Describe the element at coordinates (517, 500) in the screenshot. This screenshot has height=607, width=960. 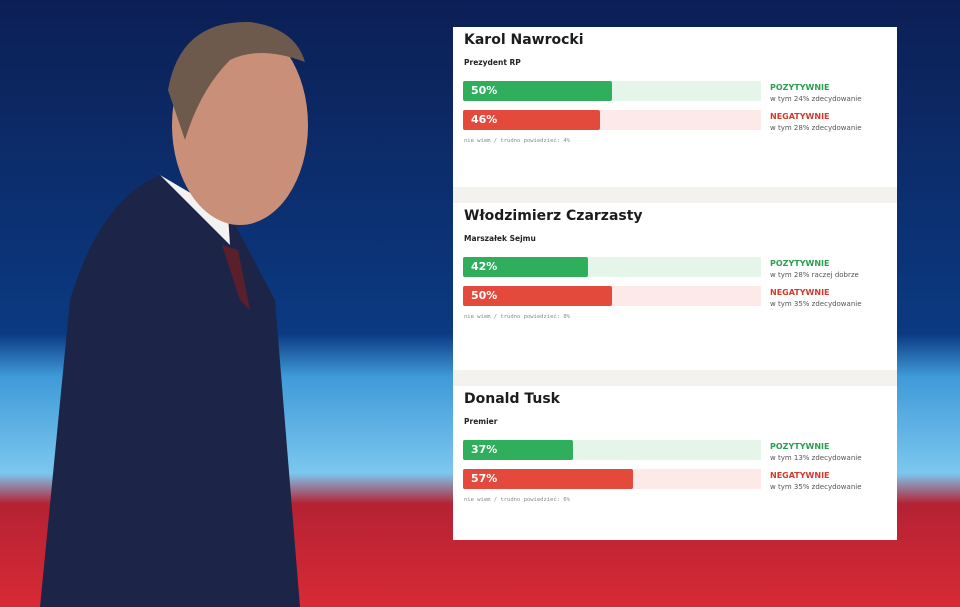
I see `footnote: nie wiem / trudno powiedzieć: 6%` at that location.